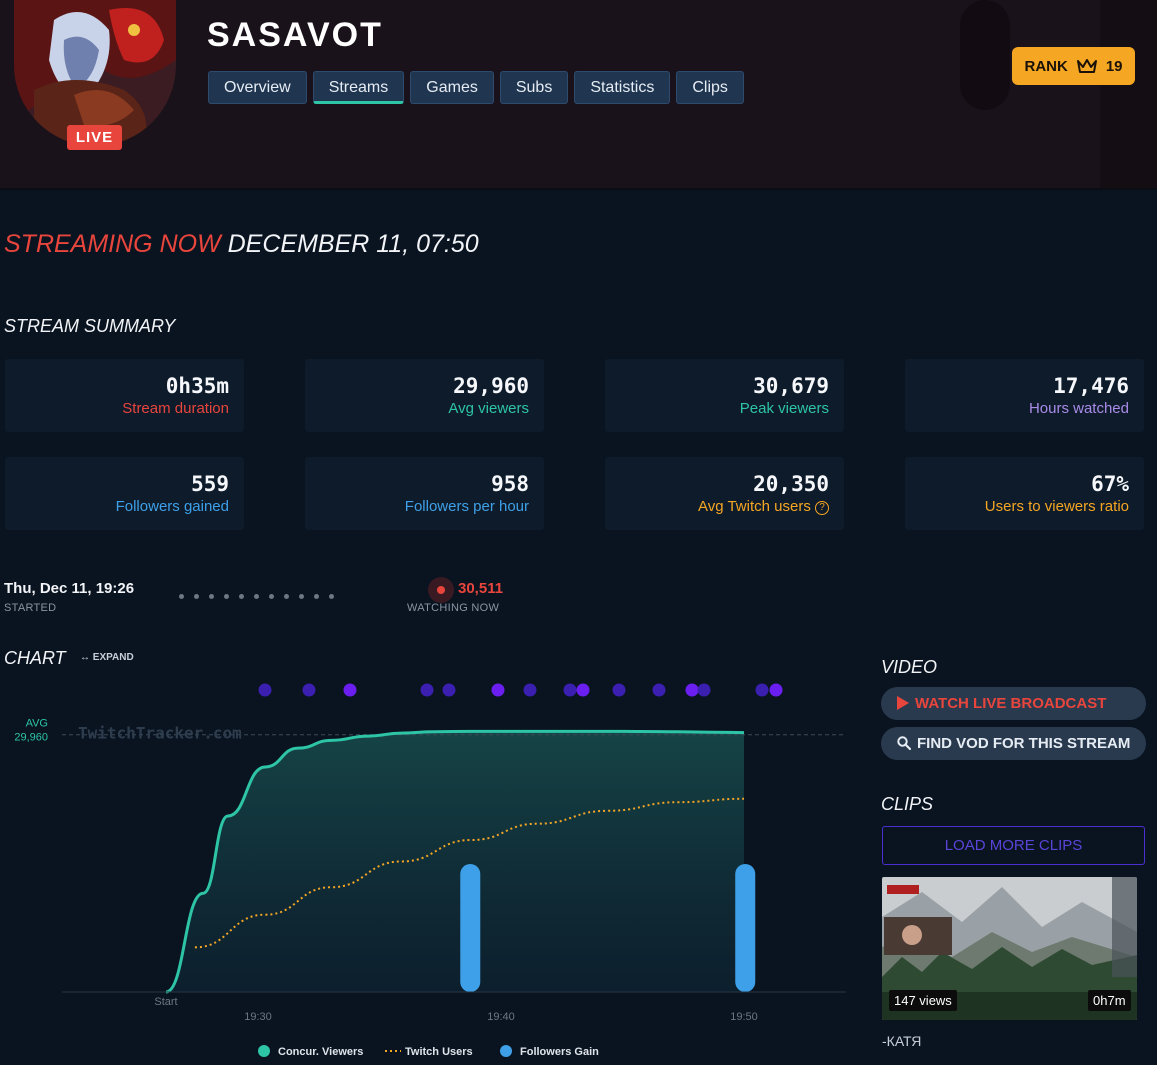  What do you see at coordinates (904, 745) in the screenshot?
I see `search-icon` at bounding box center [904, 745].